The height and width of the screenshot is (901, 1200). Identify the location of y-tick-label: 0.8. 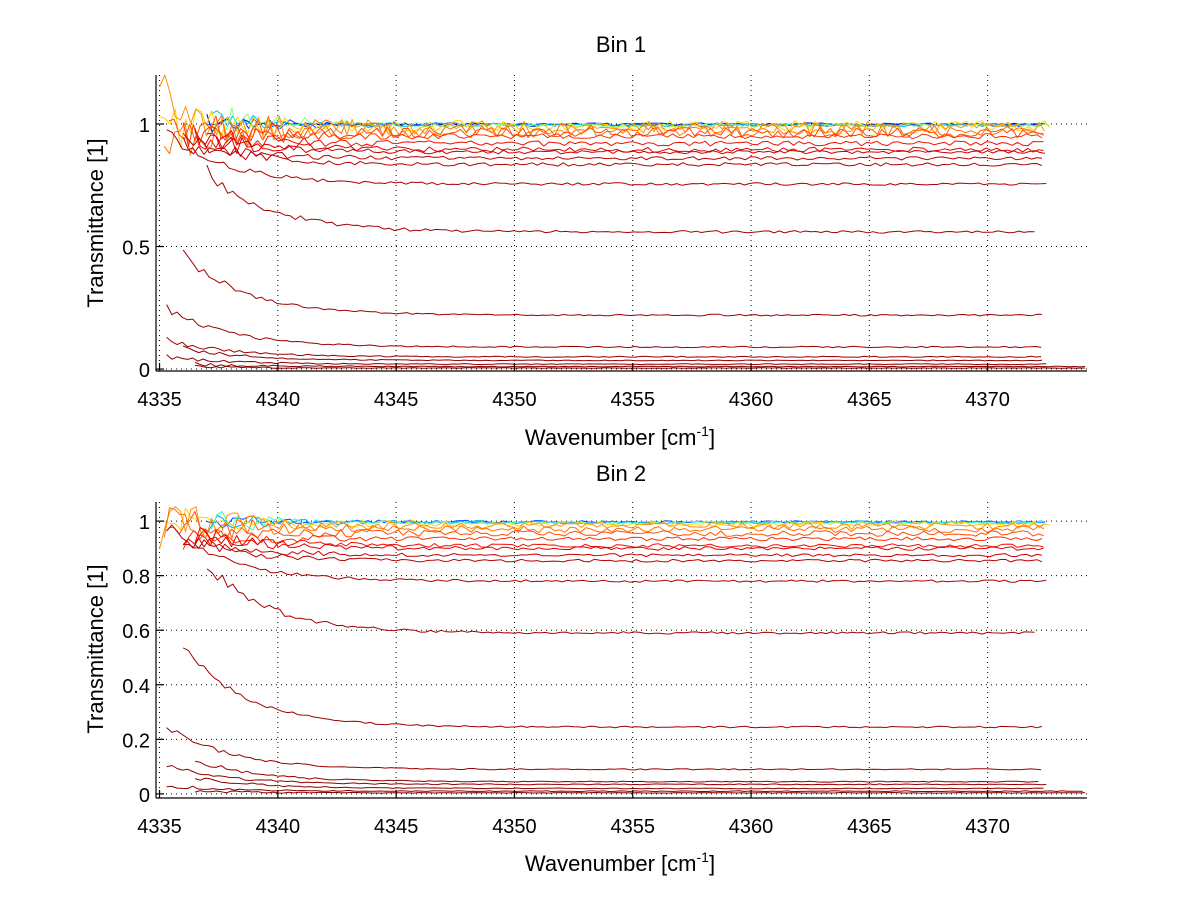
(136, 578).